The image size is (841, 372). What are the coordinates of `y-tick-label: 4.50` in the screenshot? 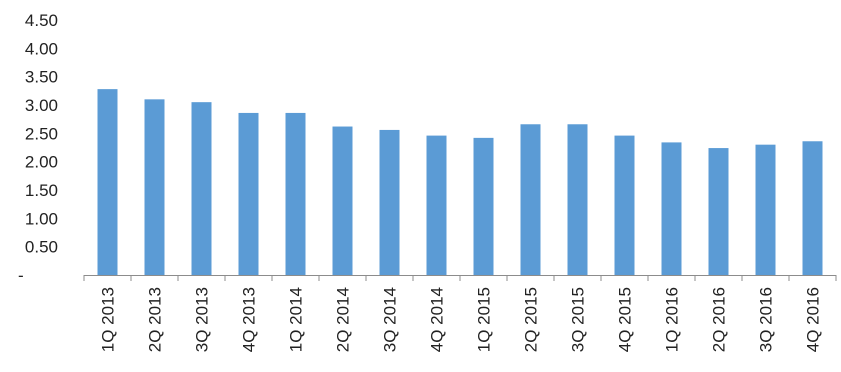 It's located at (41, 20).